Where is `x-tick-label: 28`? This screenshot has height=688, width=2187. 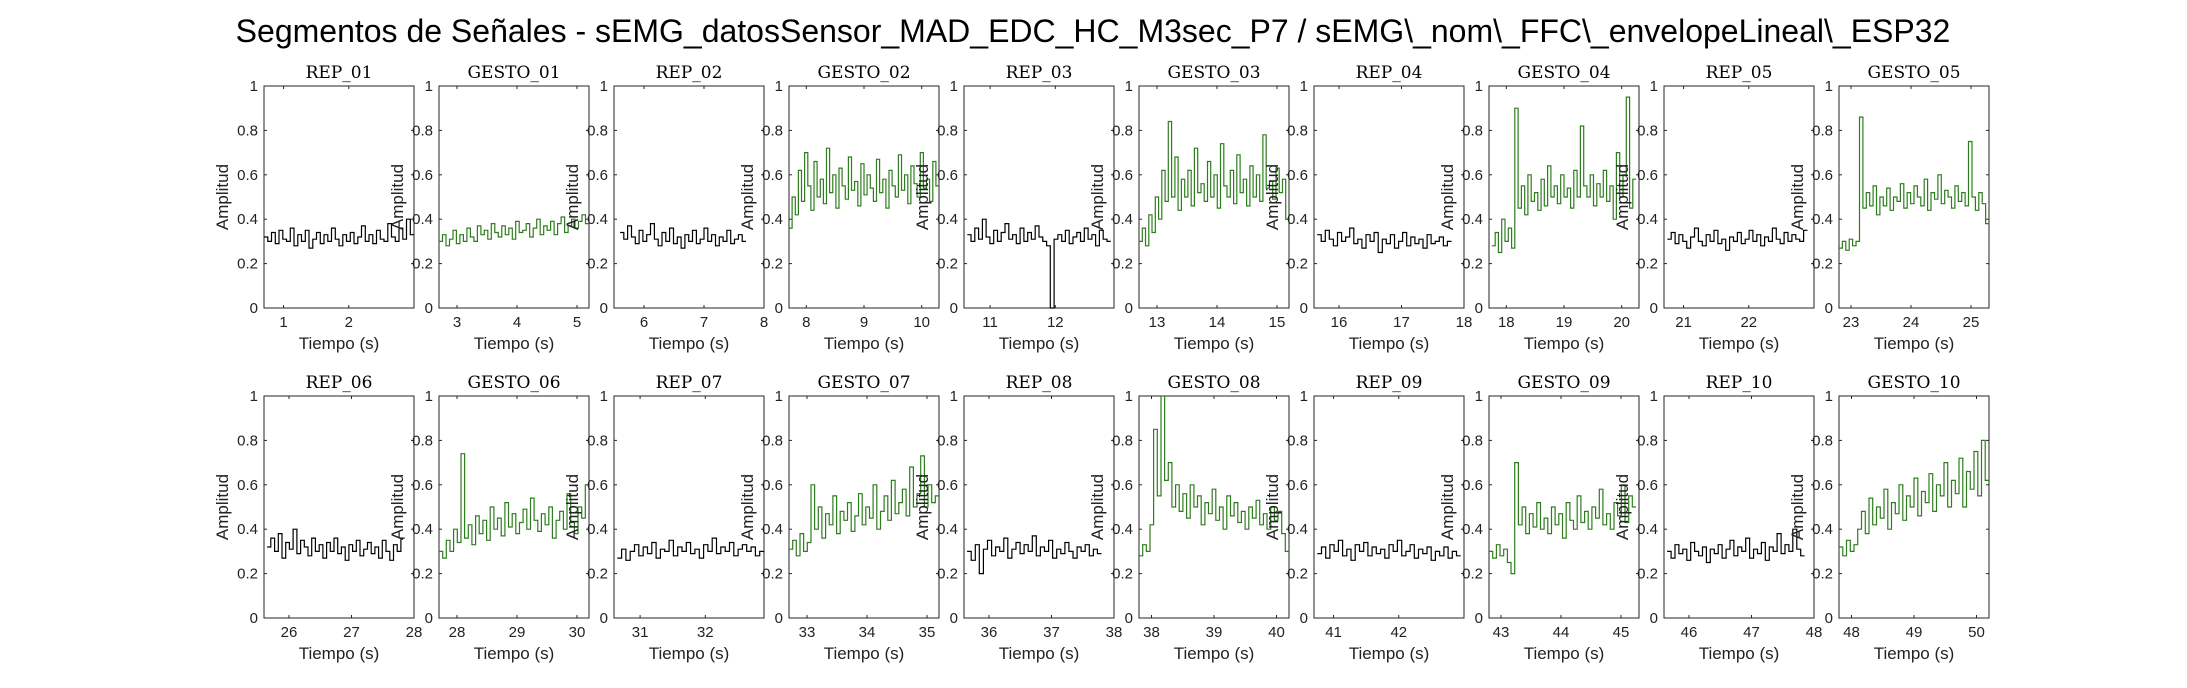 x-tick-label: 28 is located at coordinates (414, 632).